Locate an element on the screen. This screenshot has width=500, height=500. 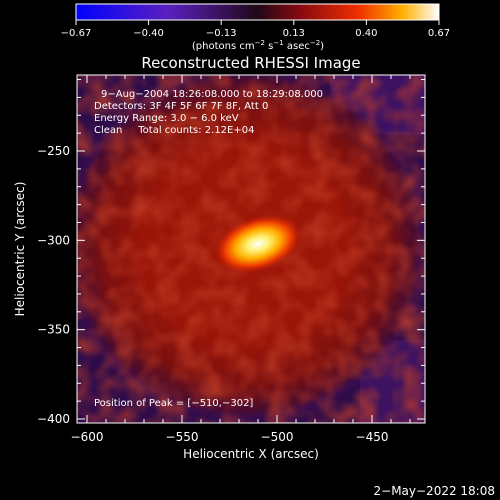
y-axis-label: Heliocentric Y (arcsec) is located at coordinates (20, 249).